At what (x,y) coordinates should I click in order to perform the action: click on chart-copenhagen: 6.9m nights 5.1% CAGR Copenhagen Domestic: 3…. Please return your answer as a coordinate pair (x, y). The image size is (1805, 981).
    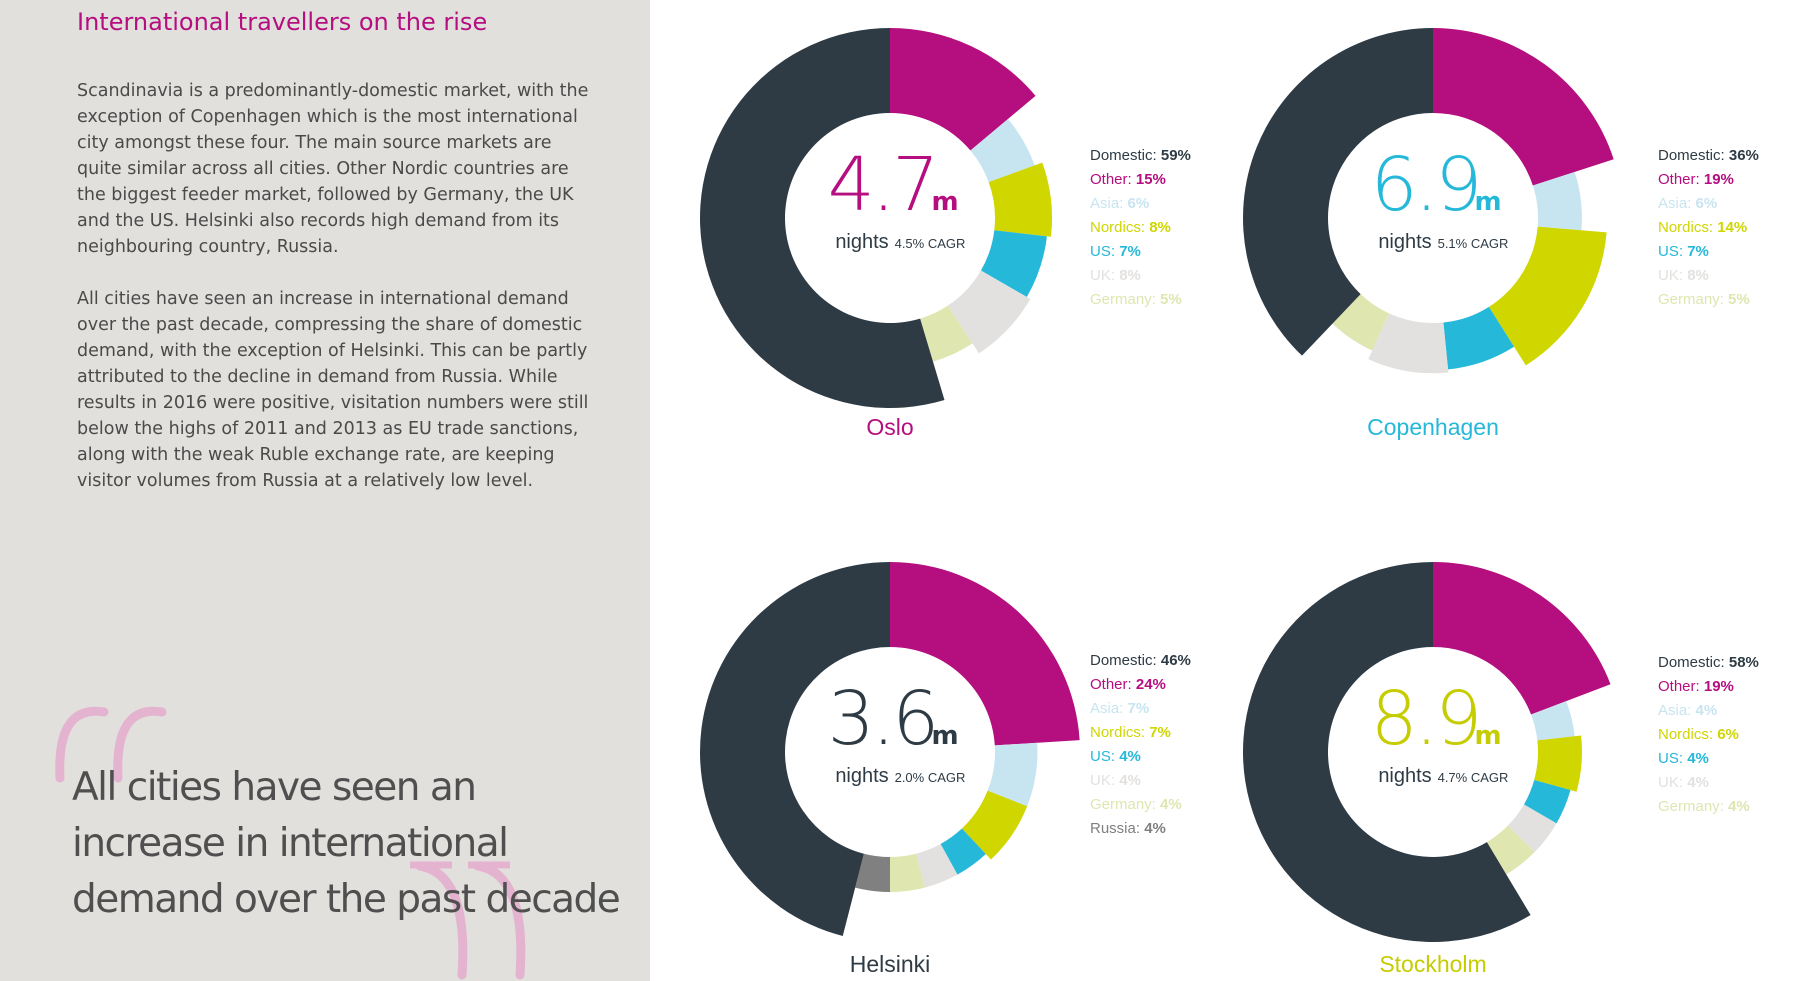
    Looking at the image, I should click on (1501, 234).